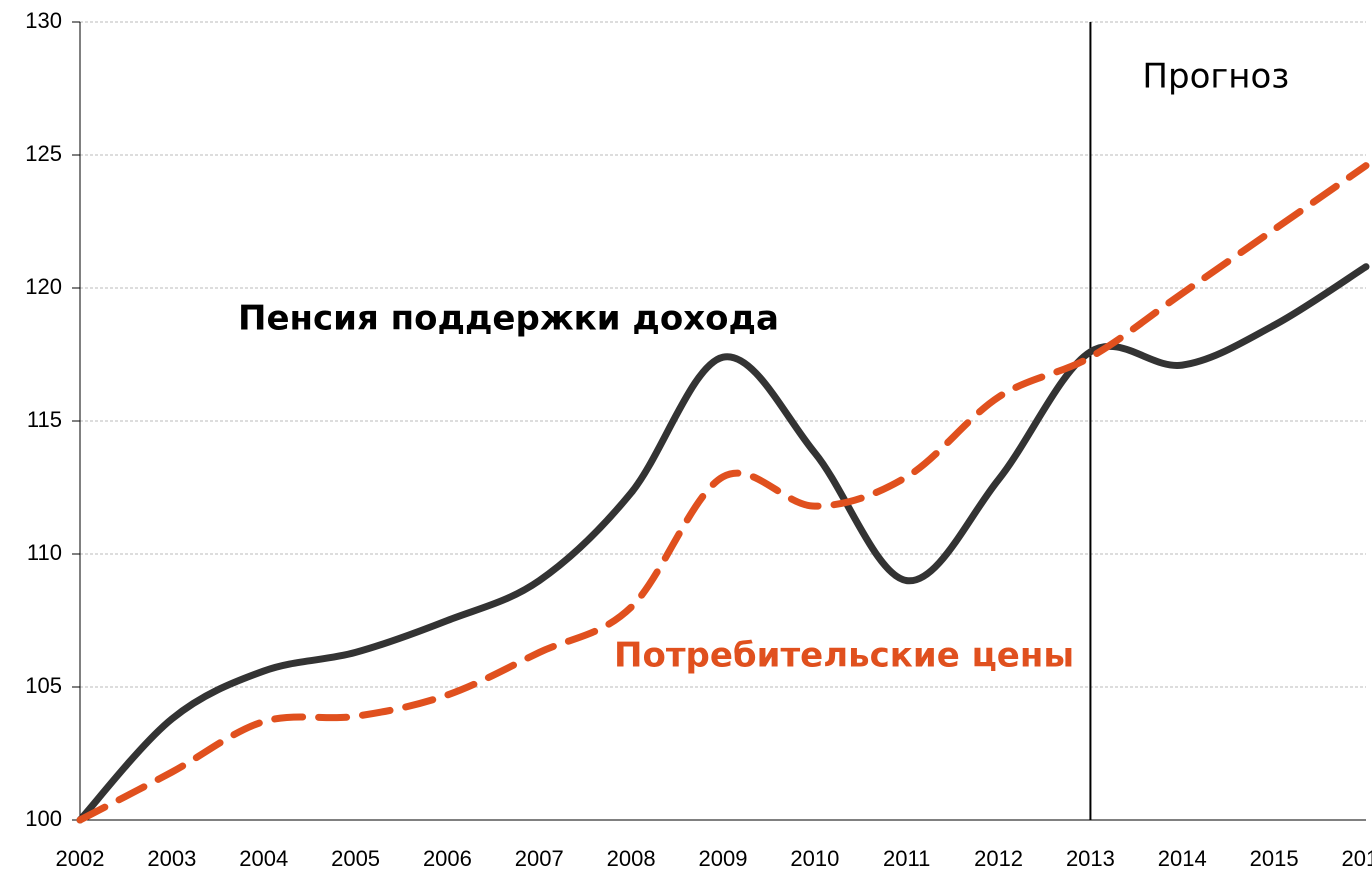 The height and width of the screenshot is (872, 1372). Describe the element at coordinates (723, 858) in the screenshot. I see `x-tick-label: 2009` at that location.